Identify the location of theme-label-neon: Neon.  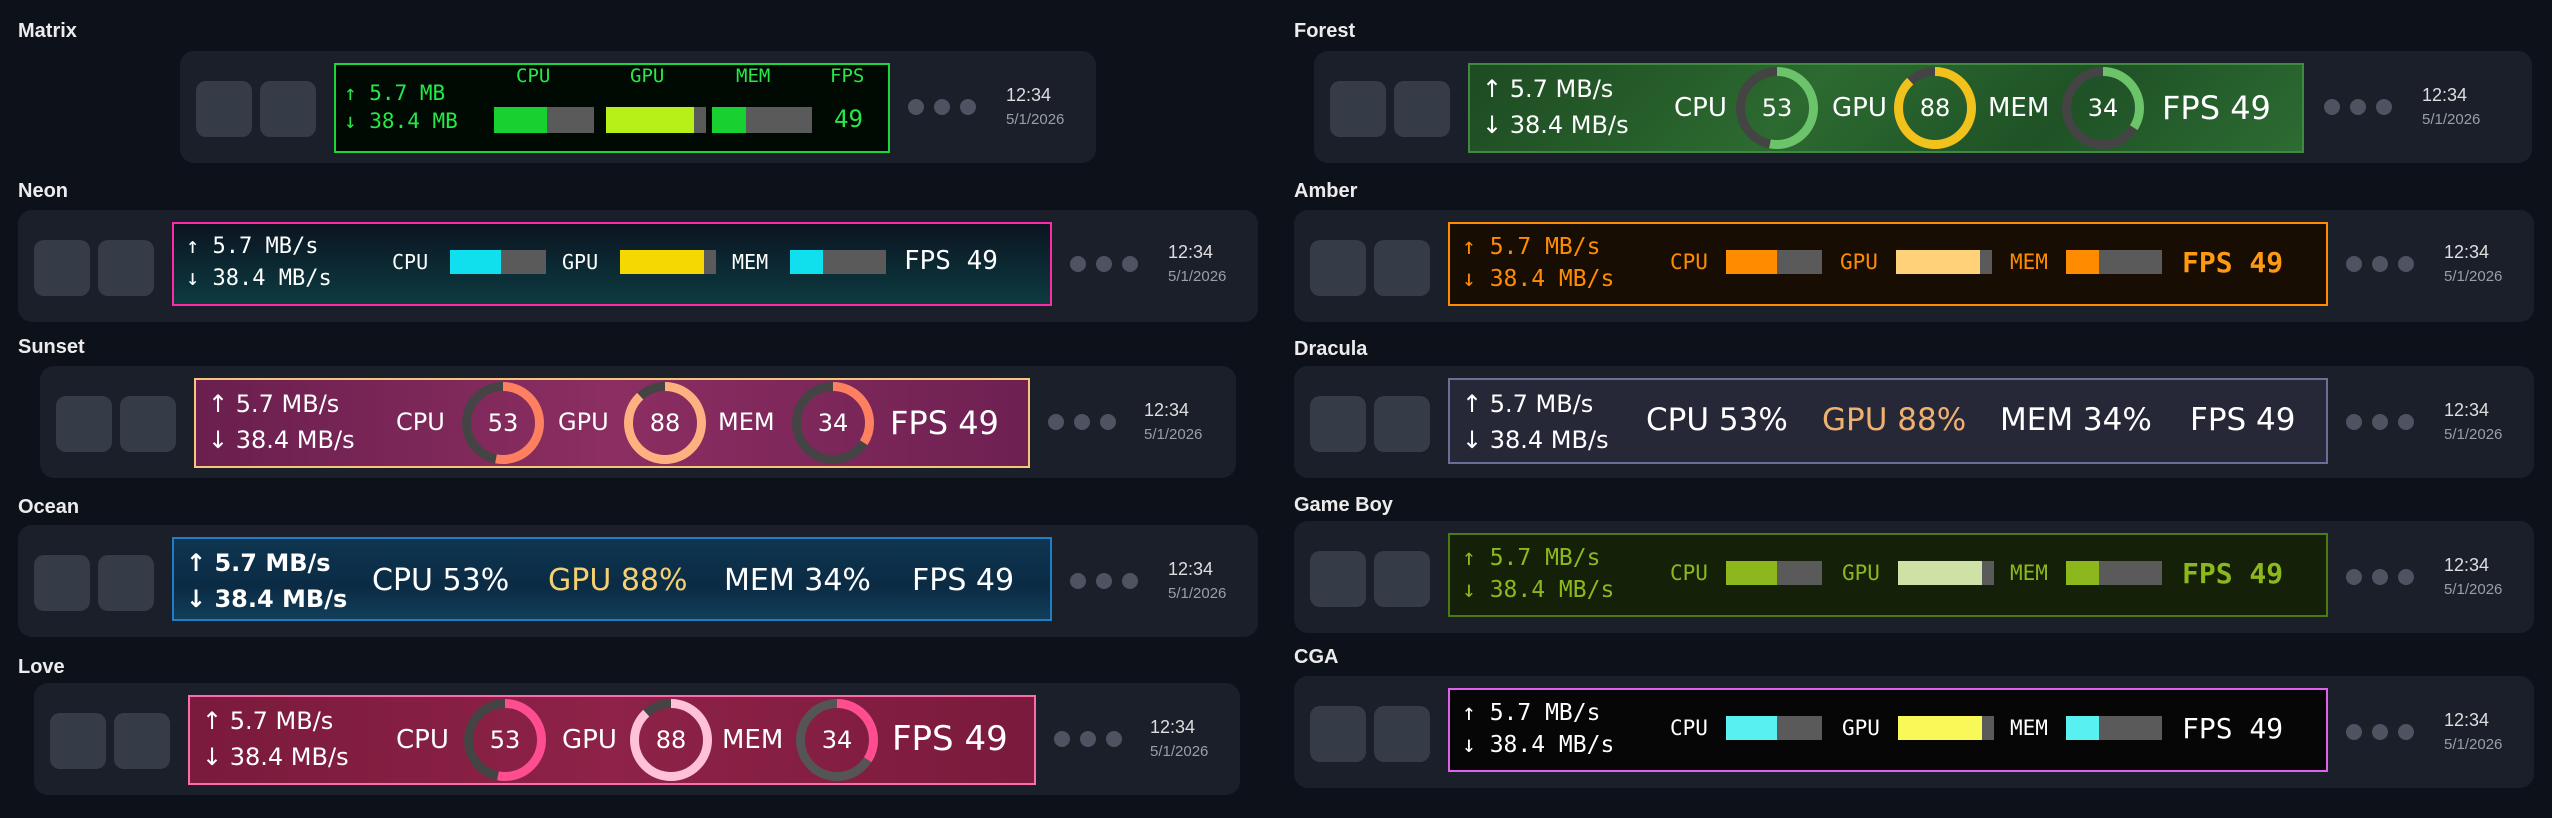
(43, 191).